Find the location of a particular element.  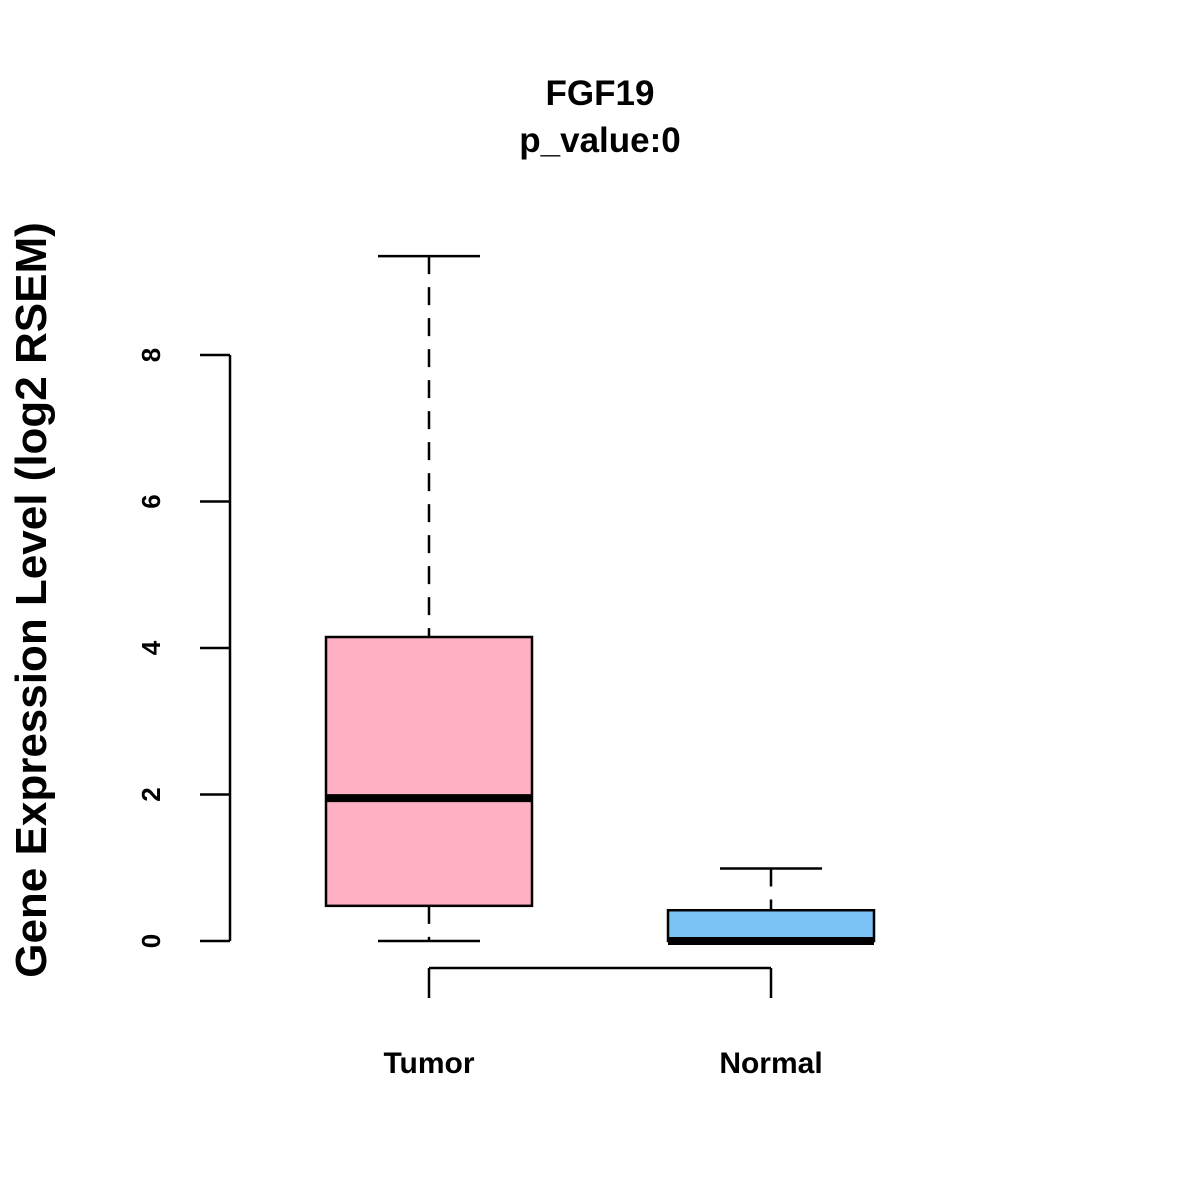

y-axis: 0 2 4 6 8 is located at coordinates (184, 648).